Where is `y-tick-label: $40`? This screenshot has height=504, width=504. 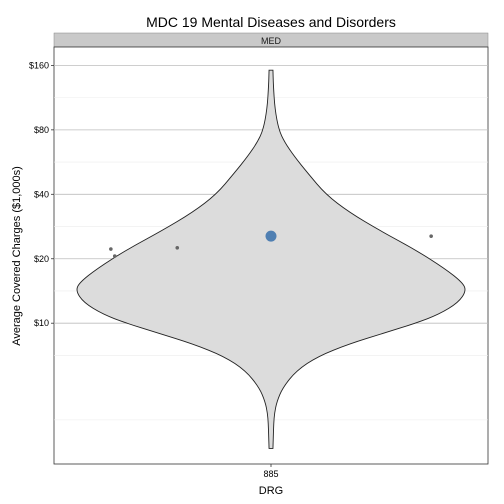
y-tick-label: $40 is located at coordinates (41, 194).